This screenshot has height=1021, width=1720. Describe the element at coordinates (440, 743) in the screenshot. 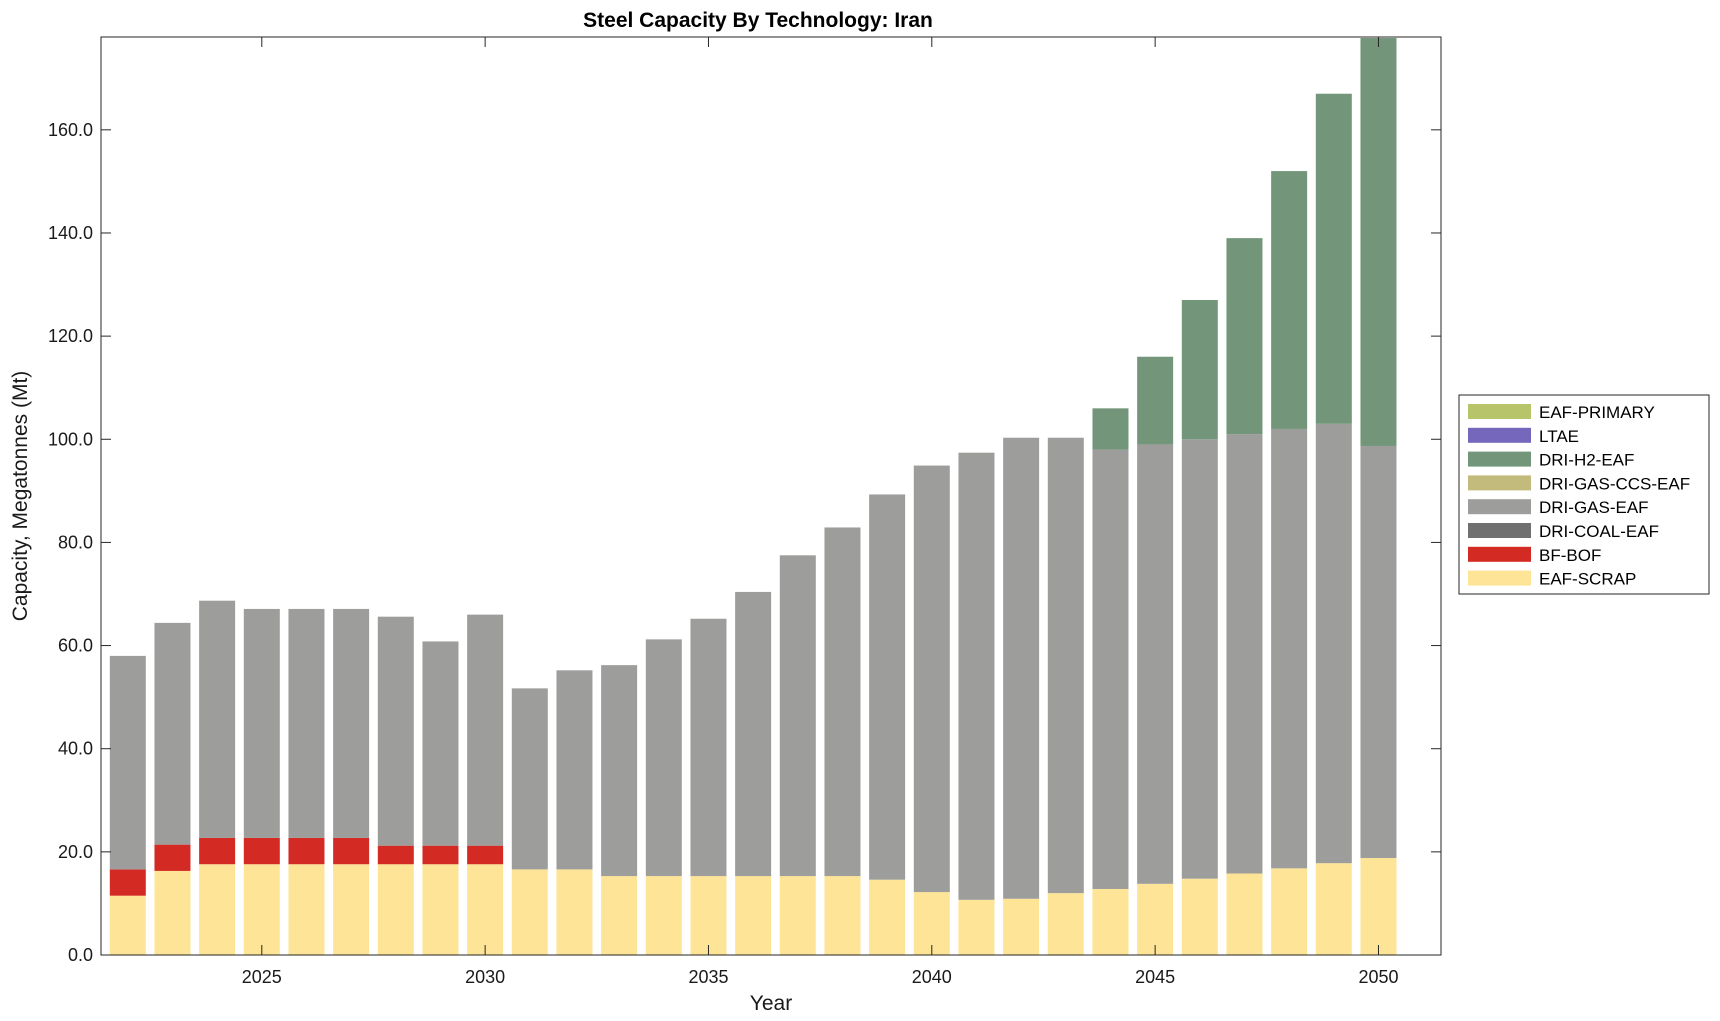

I see `bar-dri-gas-eaf-2029` at that location.